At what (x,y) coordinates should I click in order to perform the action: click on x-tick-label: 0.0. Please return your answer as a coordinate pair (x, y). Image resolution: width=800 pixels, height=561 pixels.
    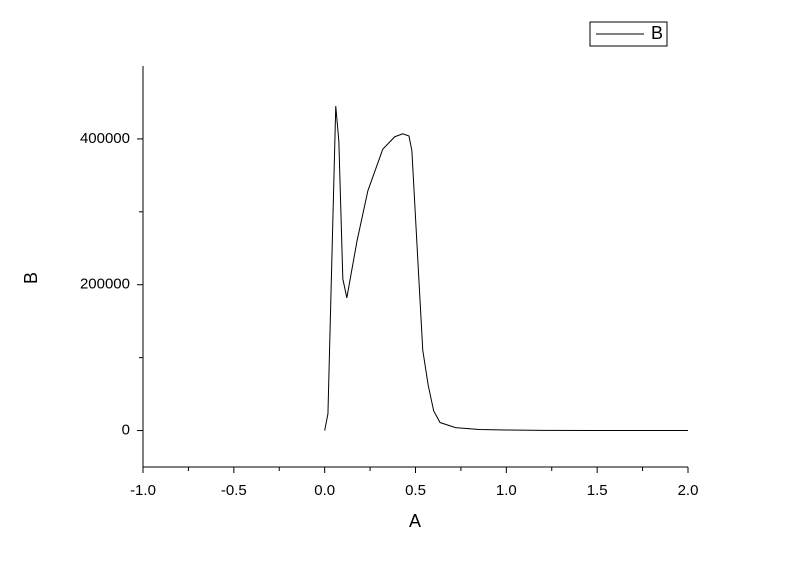
    Looking at the image, I should click on (324, 490).